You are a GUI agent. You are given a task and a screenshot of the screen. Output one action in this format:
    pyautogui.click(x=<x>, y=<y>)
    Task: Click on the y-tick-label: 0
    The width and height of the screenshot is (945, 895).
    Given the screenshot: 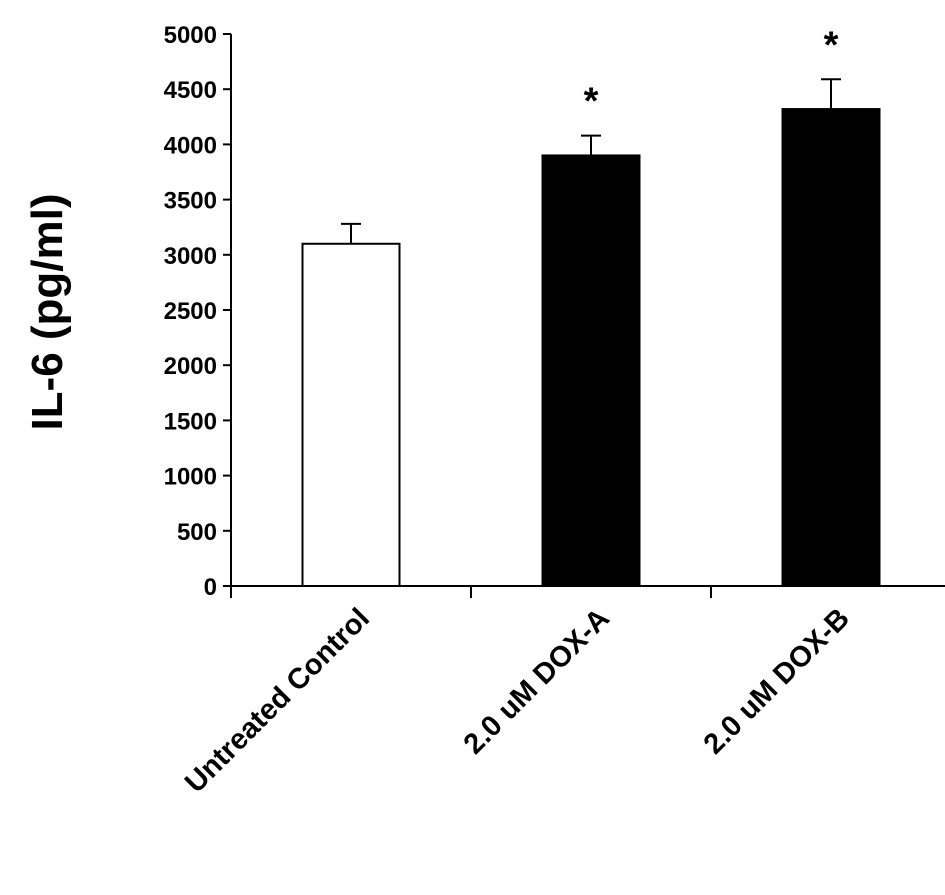 What is the action you would take?
    pyautogui.click(x=210, y=587)
    